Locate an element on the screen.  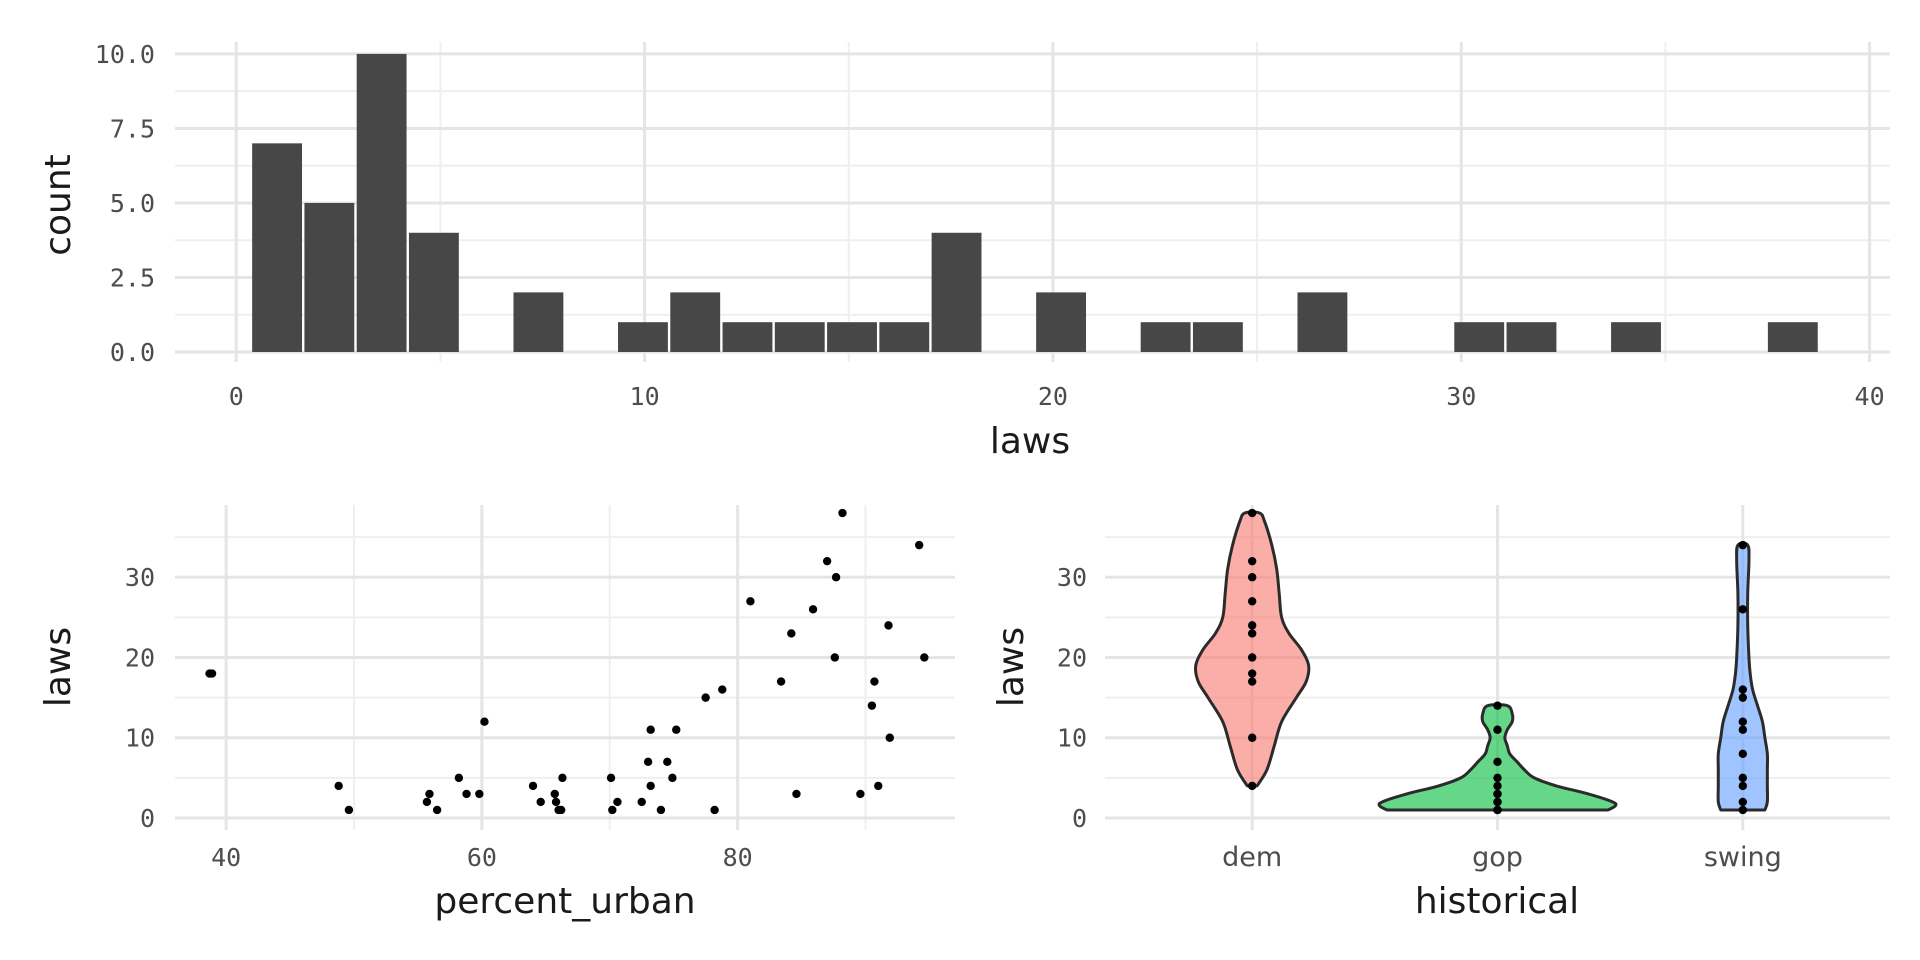
violin-swing is located at coordinates (1743, 676).